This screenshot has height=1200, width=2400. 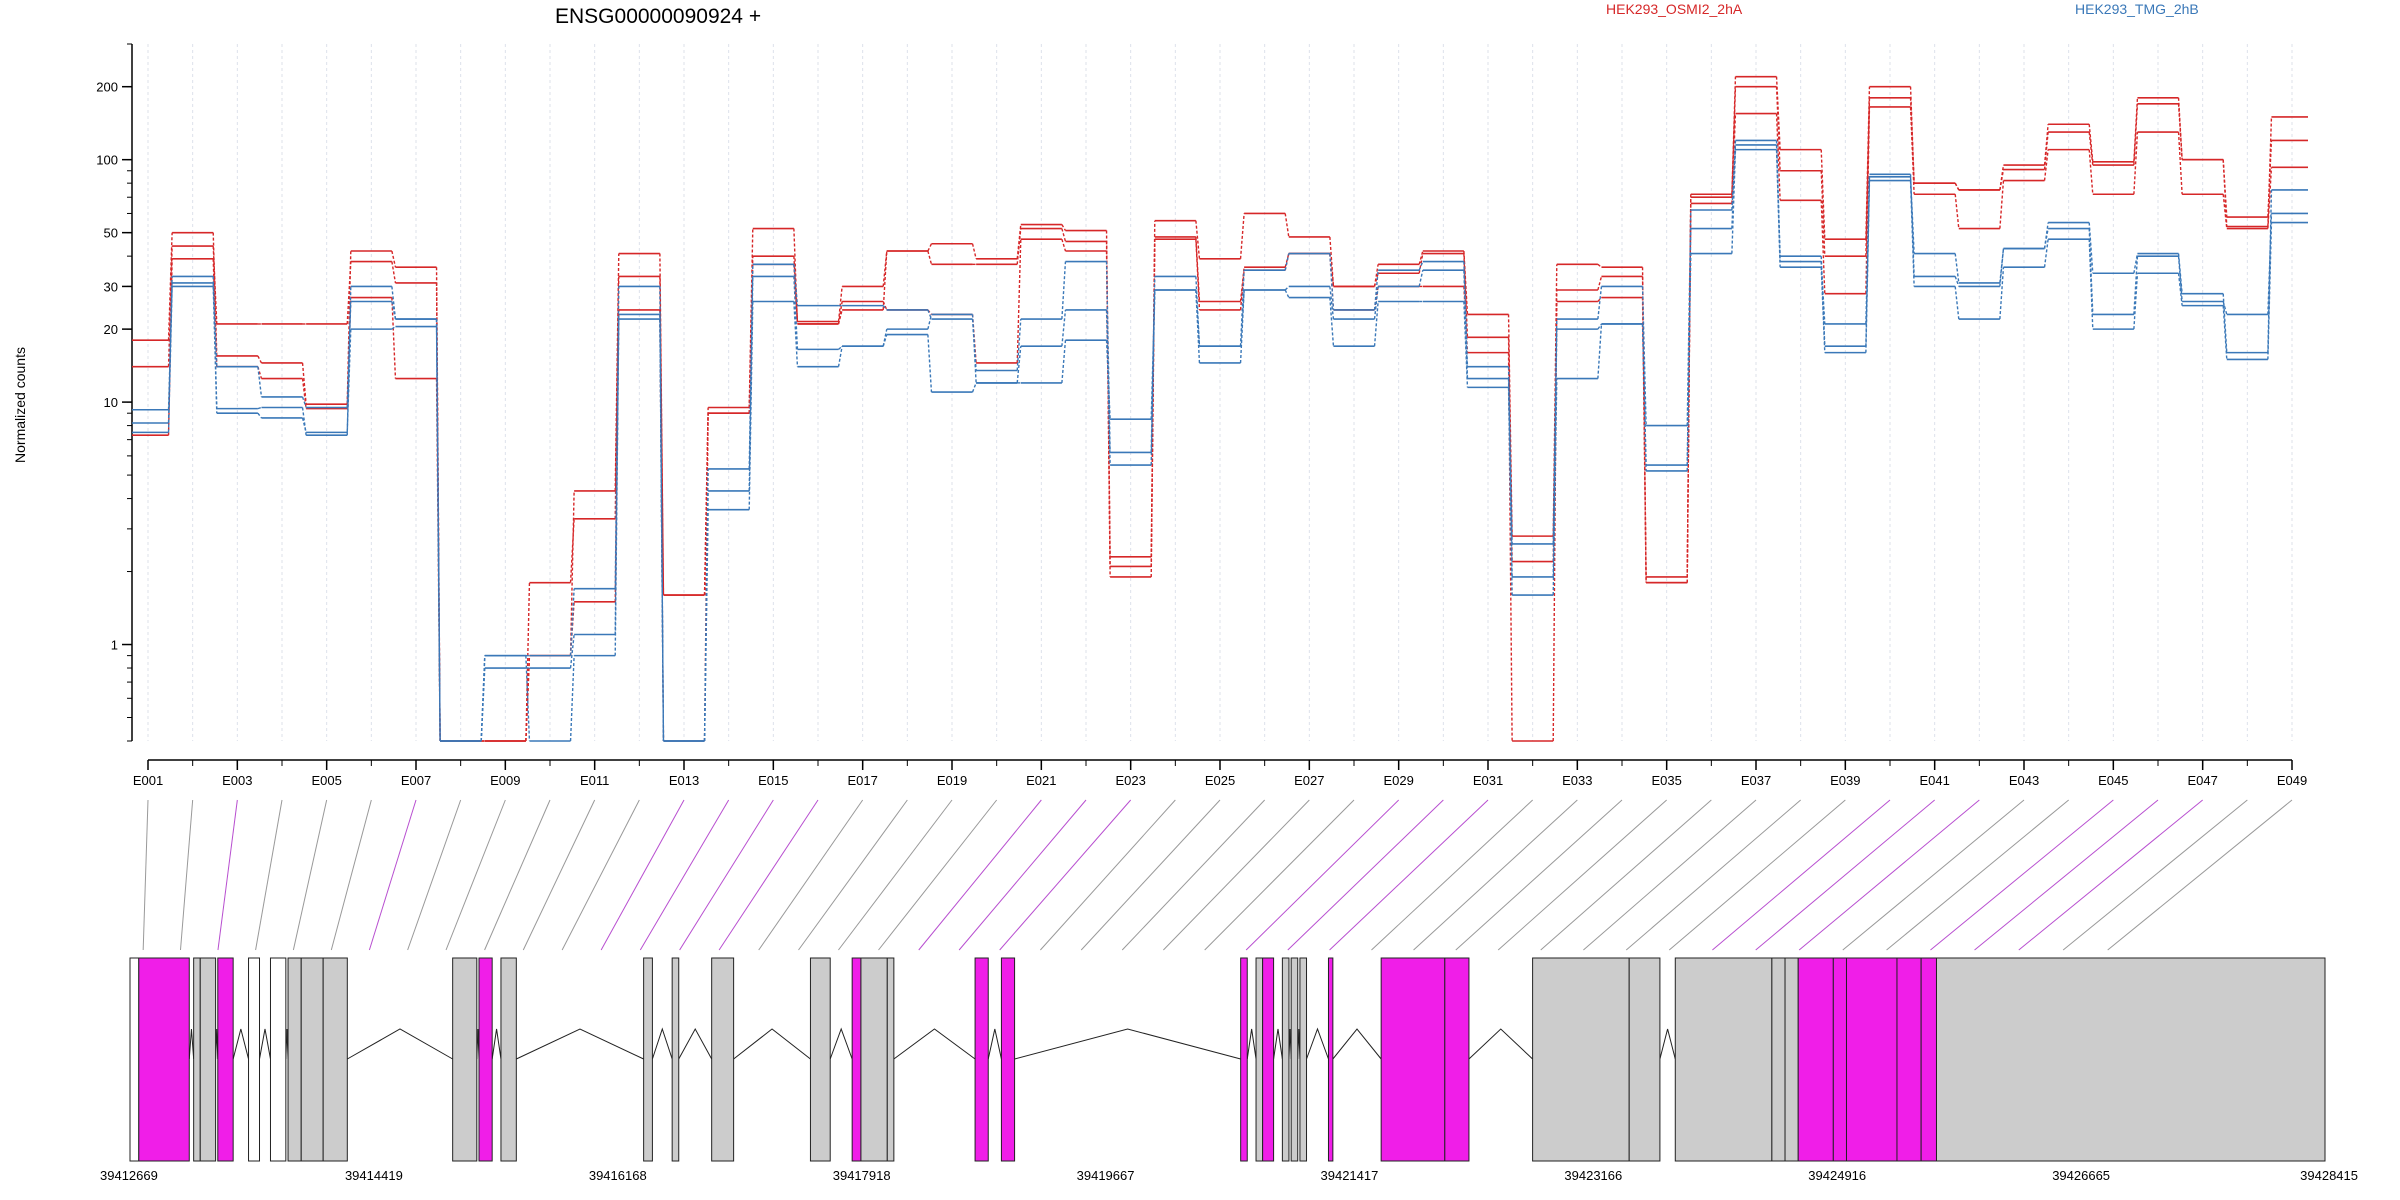 I want to click on y-tick-label: 100, so click(x=107, y=160).